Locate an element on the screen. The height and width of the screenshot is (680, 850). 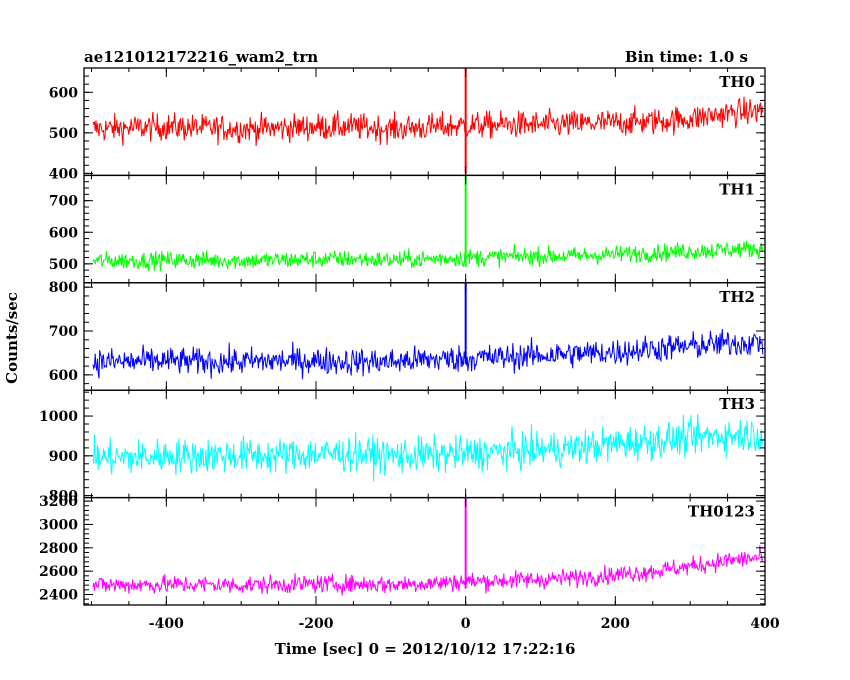
series-line-th0123 is located at coordinates (428, 570).